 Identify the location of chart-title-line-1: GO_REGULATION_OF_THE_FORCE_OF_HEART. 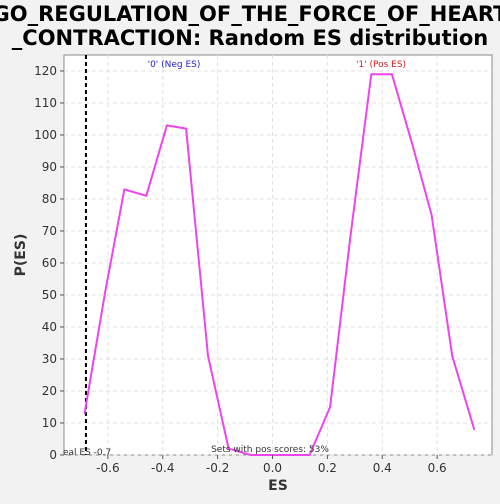
(250, 14).